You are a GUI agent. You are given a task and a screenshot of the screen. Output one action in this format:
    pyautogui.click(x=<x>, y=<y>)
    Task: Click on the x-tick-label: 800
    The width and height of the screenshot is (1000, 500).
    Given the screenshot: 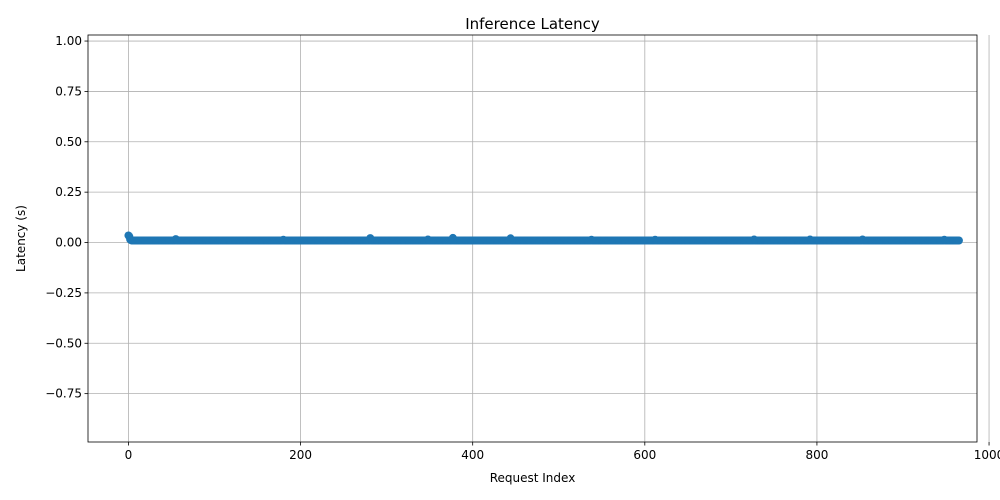 What is the action you would take?
    pyautogui.click(x=816, y=455)
    